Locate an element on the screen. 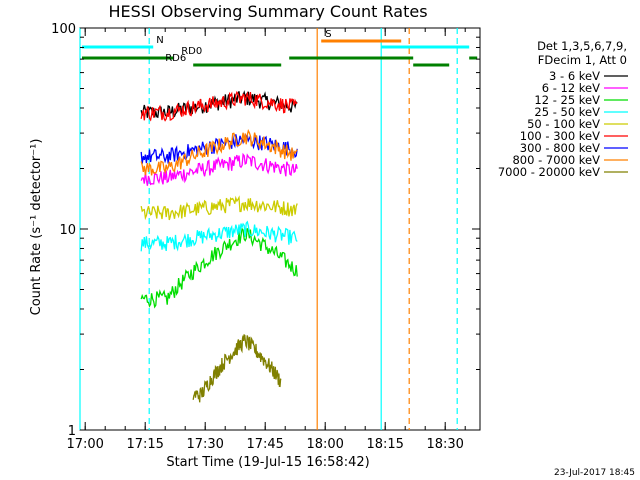  legend-label-9: 7000 - 20000 keV is located at coordinates (549, 172).